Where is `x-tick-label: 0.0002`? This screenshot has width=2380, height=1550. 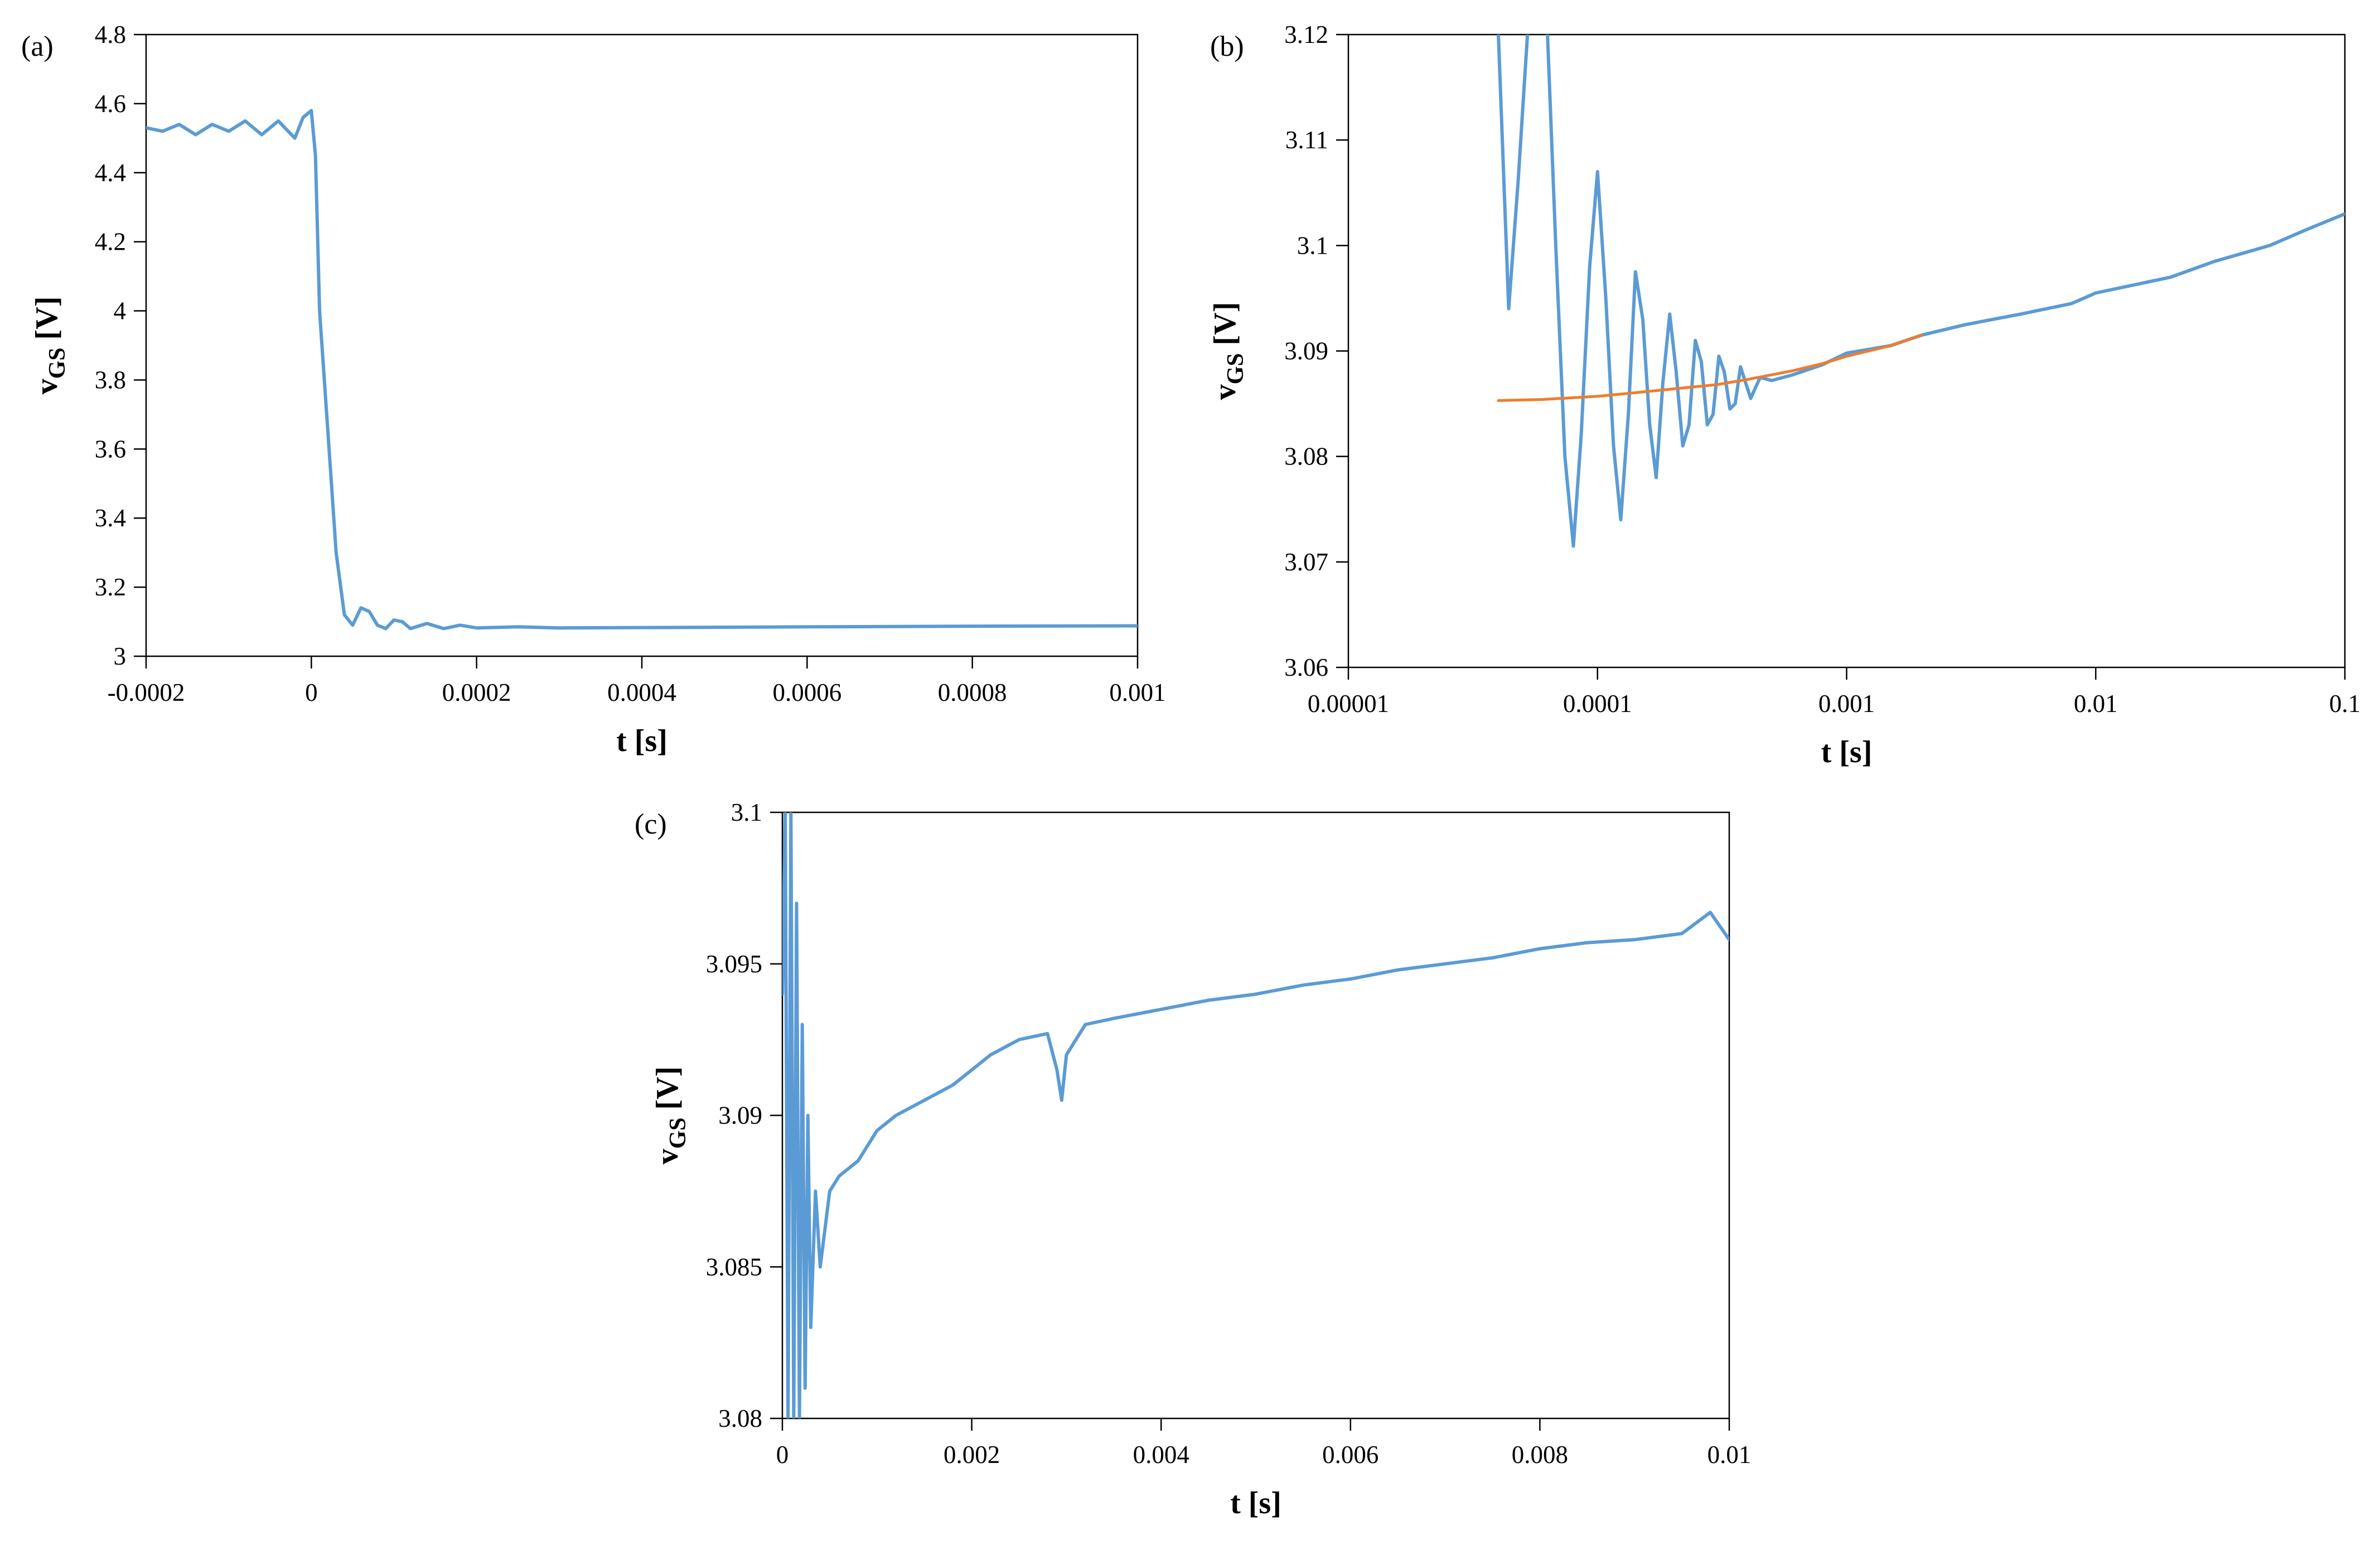 x-tick-label: 0.0002 is located at coordinates (476, 692).